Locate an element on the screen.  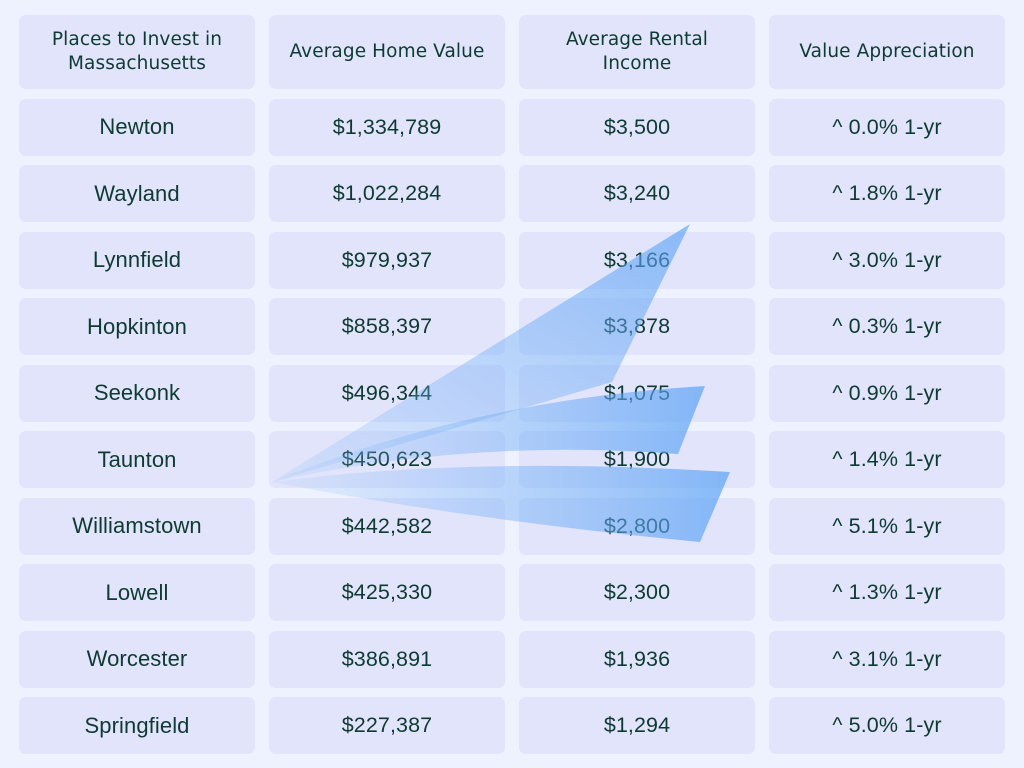
rental-income-cell: $3,500 is located at coordinates (637, 127).